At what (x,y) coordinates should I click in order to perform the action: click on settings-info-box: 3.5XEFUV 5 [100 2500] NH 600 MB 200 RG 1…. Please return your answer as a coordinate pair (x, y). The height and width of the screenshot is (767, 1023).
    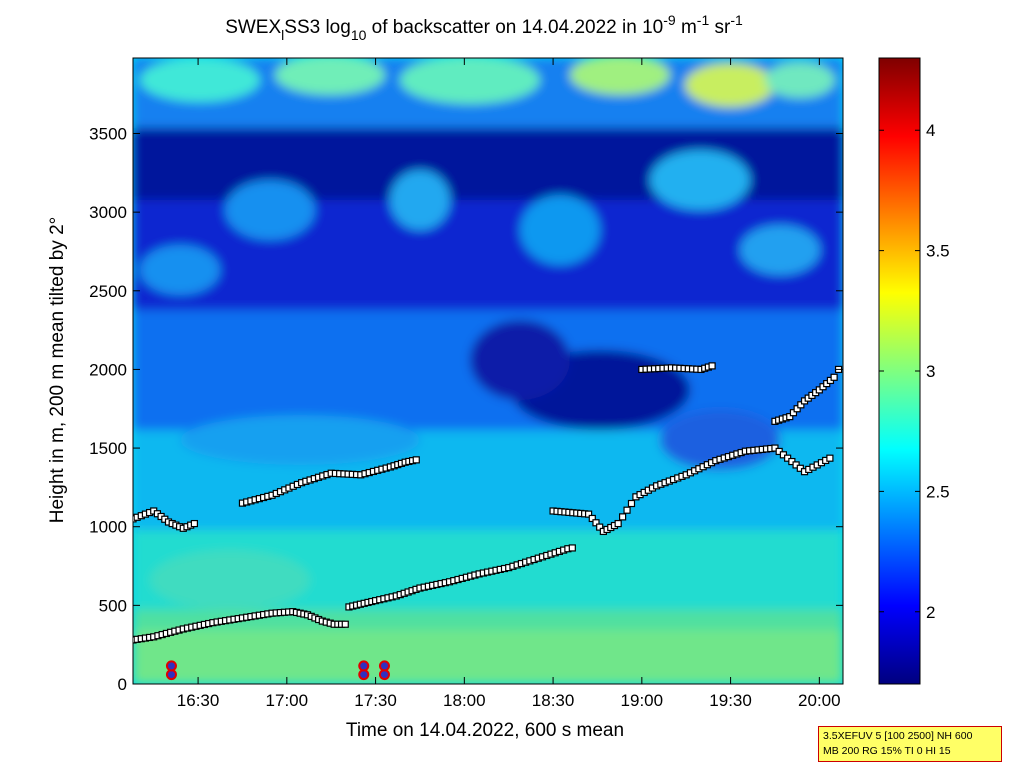
    Looking at the image, I should click on (910, 744).